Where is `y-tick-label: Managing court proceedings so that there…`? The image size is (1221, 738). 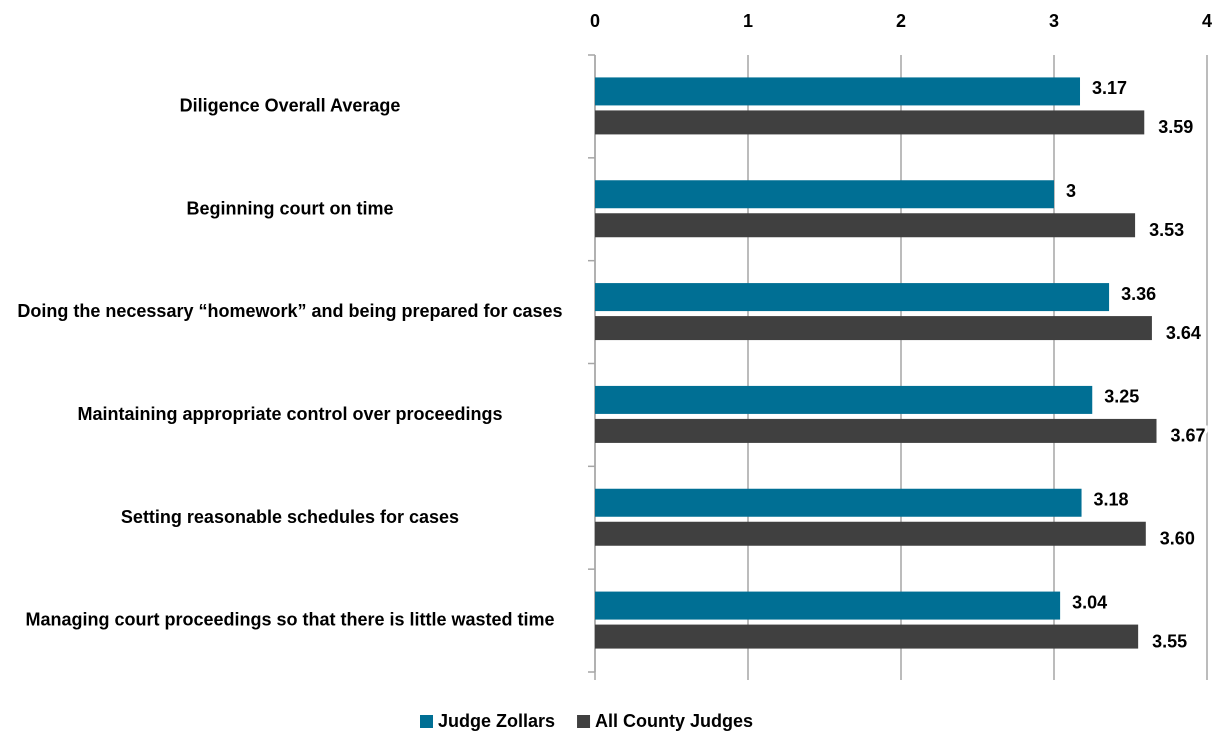 y-tick-label: Managing court proceedings so that there… is located at coordinates (289, 619).